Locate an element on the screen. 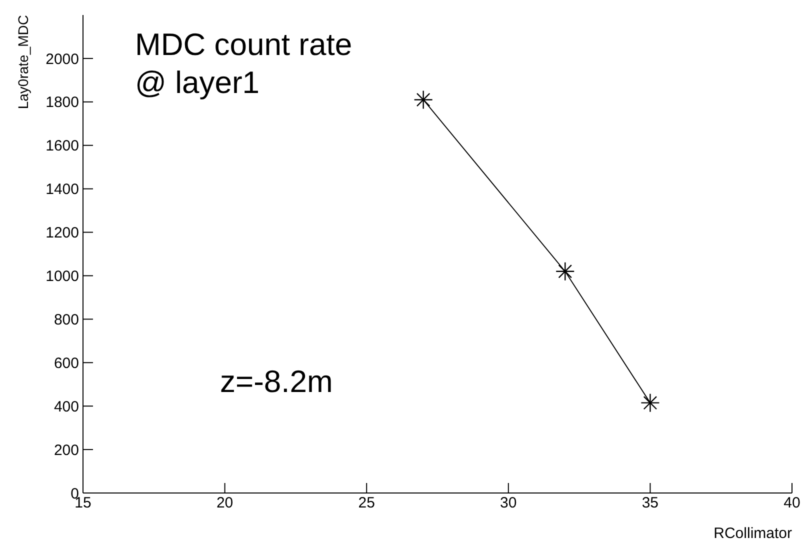 The height and width of the screenshot is (541, 804). y-axis-title: Lay0rate_MDC is located at coordinates (23, 62).